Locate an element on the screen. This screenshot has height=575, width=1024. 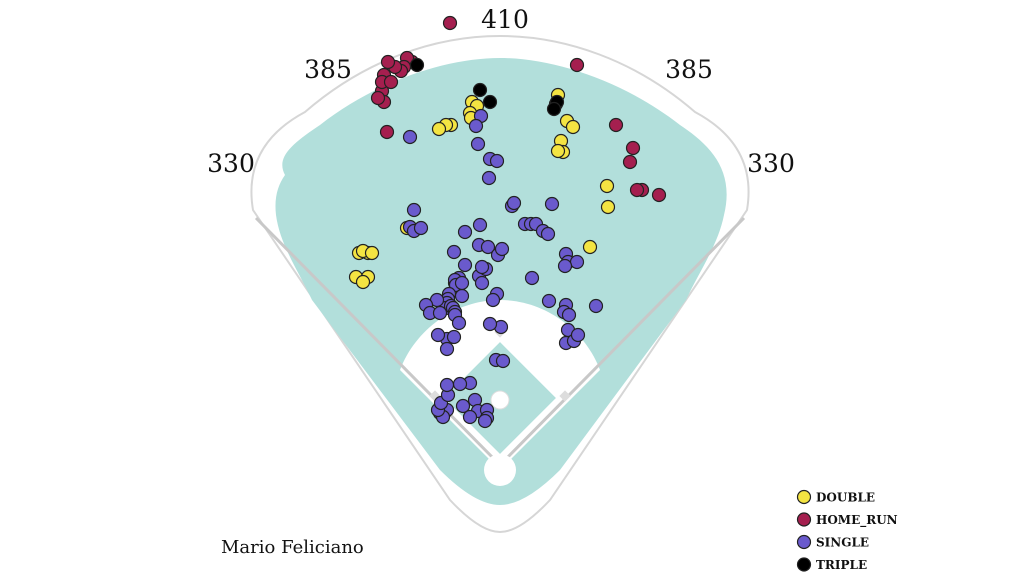
first-base is located at coordinates (565, 396).